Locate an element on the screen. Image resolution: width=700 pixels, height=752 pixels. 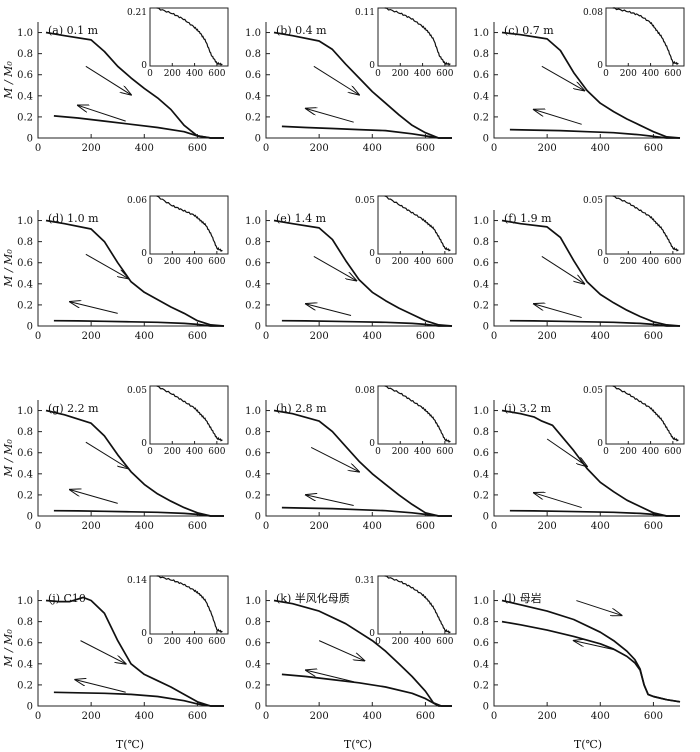
inset-ymax-label: 0.08 is located at coordinates (365, 391).